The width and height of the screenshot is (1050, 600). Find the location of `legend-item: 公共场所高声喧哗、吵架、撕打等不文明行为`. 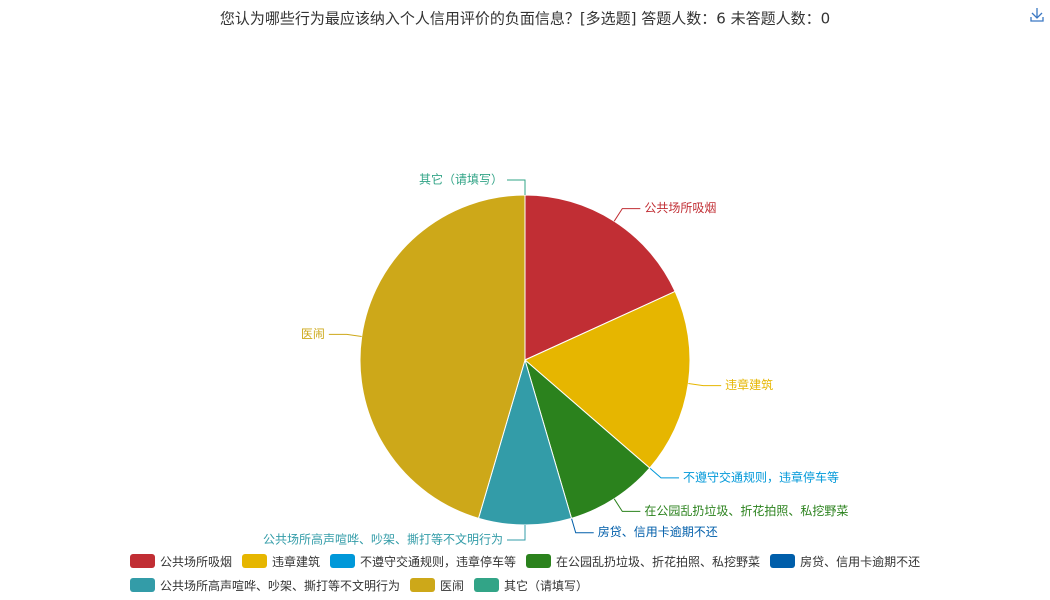

legend-item: 公共场所高声喧哗、吵架、撕打等不文明行为 is located at coordinates (265, 585).